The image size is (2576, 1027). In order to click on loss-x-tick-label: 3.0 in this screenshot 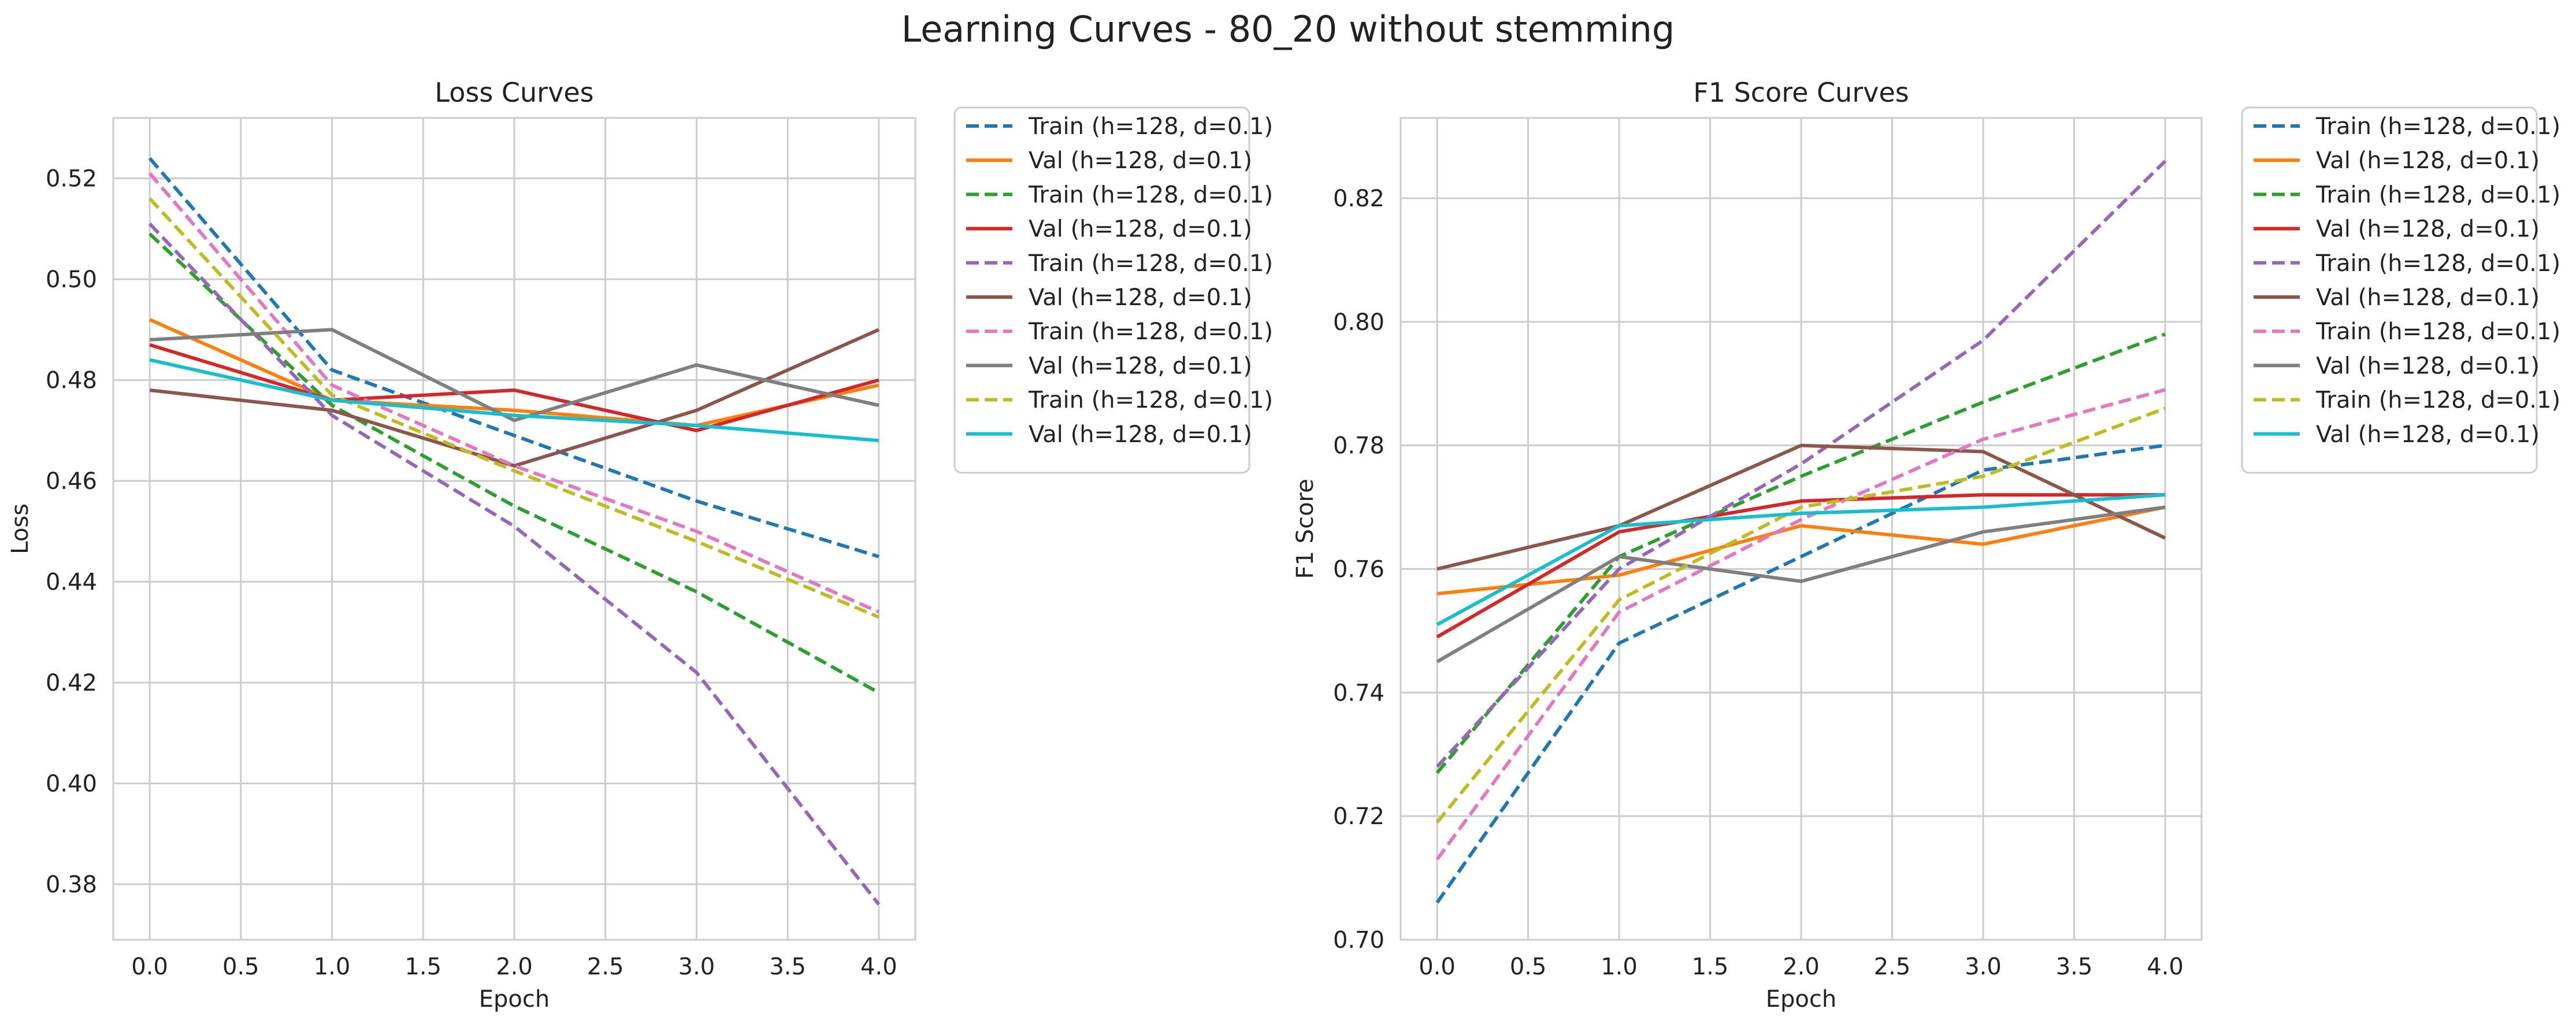, I will do `click(697, 967)`.